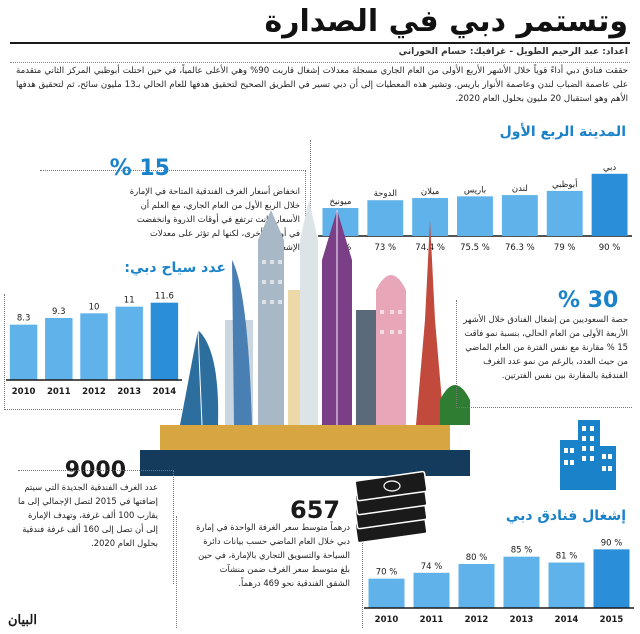 This screenshot has height=634, width=640. What do you see at coordinates (94, 392) in the screenshot?
I see `tourists-year-label-2: 2012` at bounding box center [94, 392].